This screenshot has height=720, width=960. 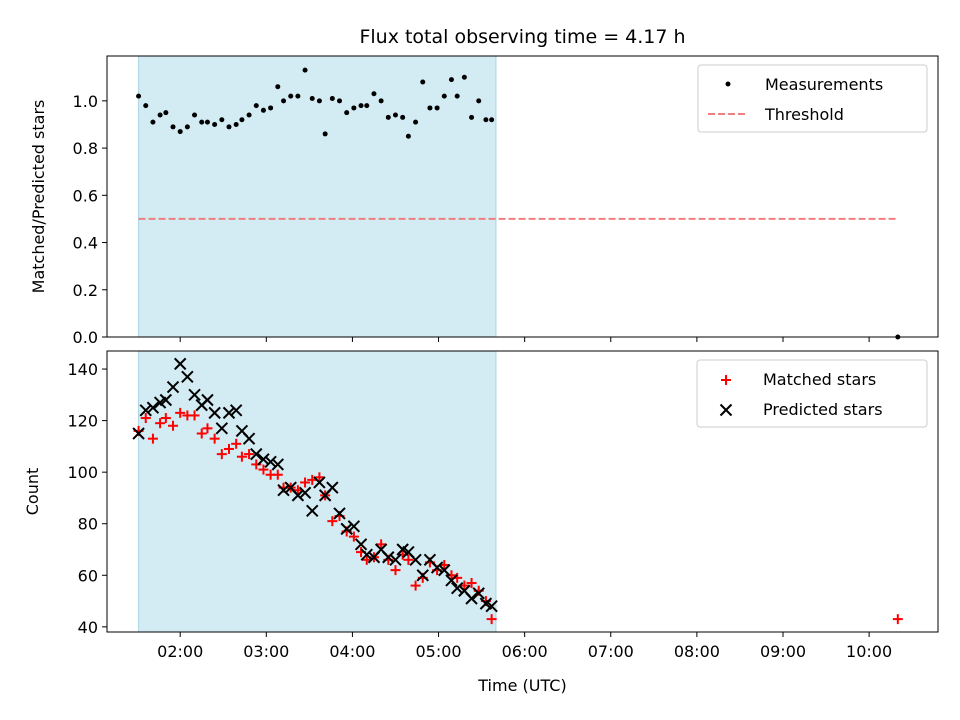 What do you see at coordinates (87, 498) in the screenshot?
I see `star-count-y-ticks: 40 60 80 100 120 140` at bounding box center [87, 498].